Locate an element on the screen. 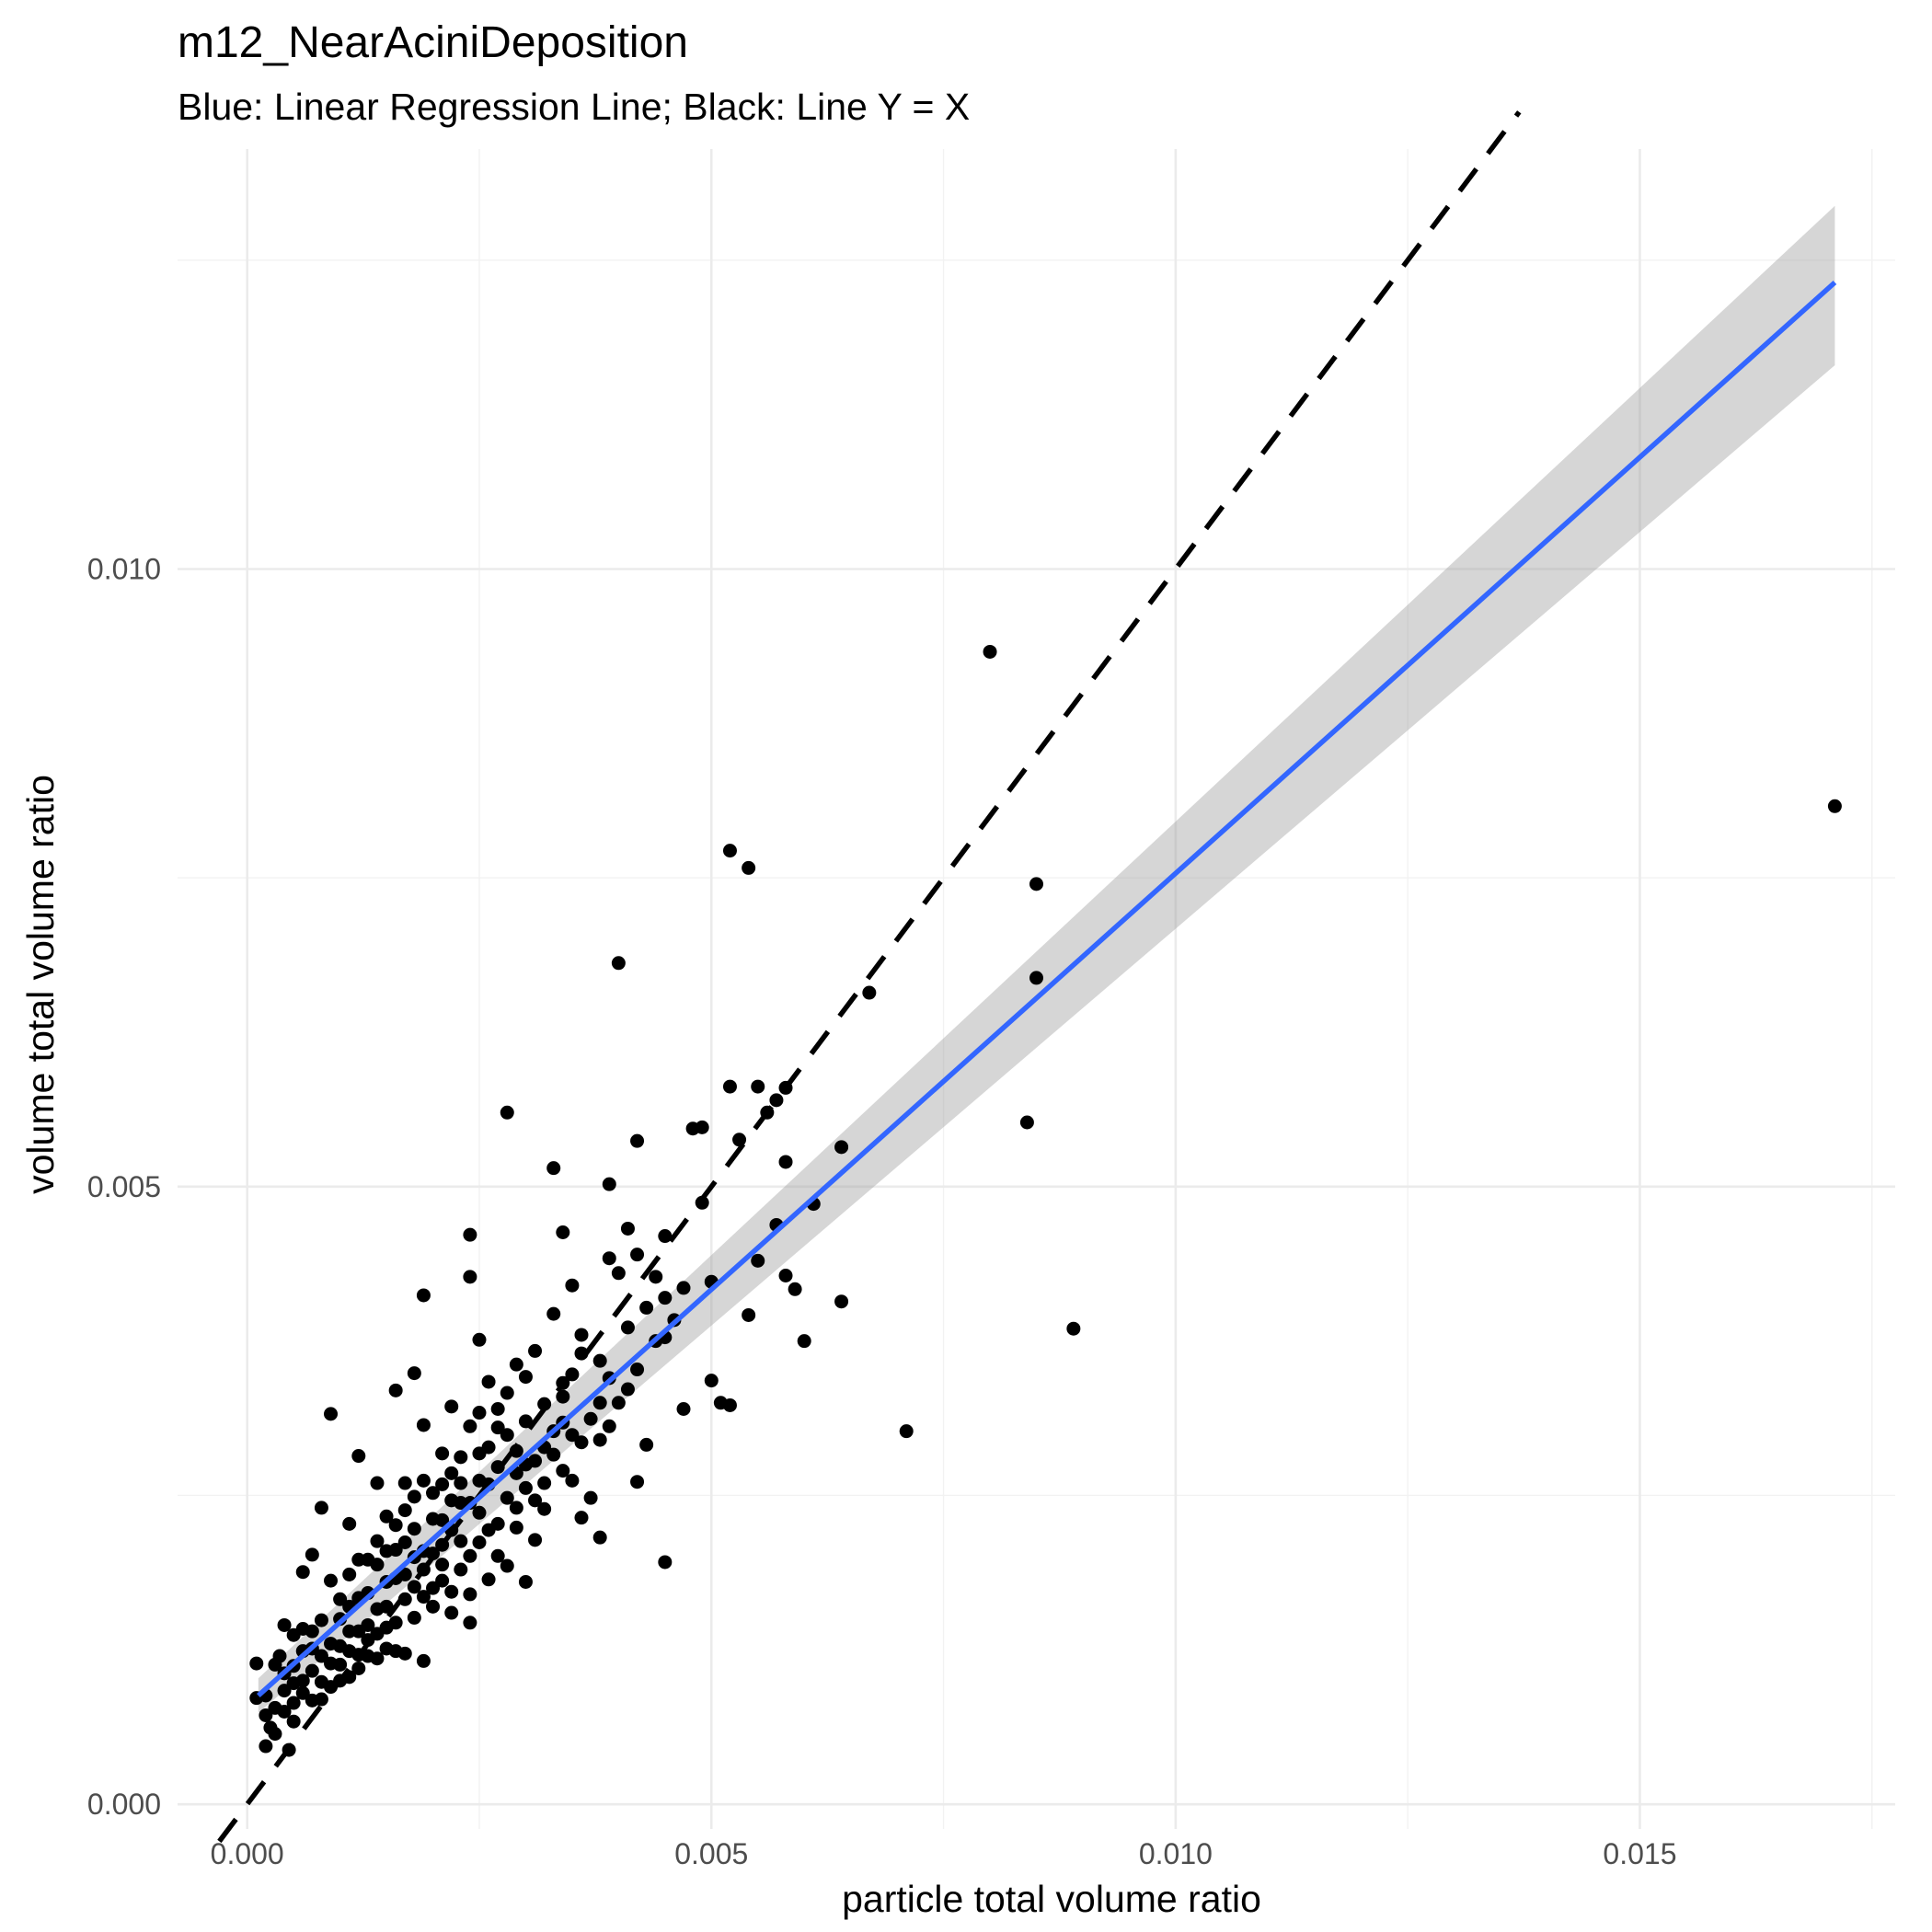 The width and height of the screenshot is (1932, 1932). x-tick-label: 0.000 is located at coordinates (247, 1853).